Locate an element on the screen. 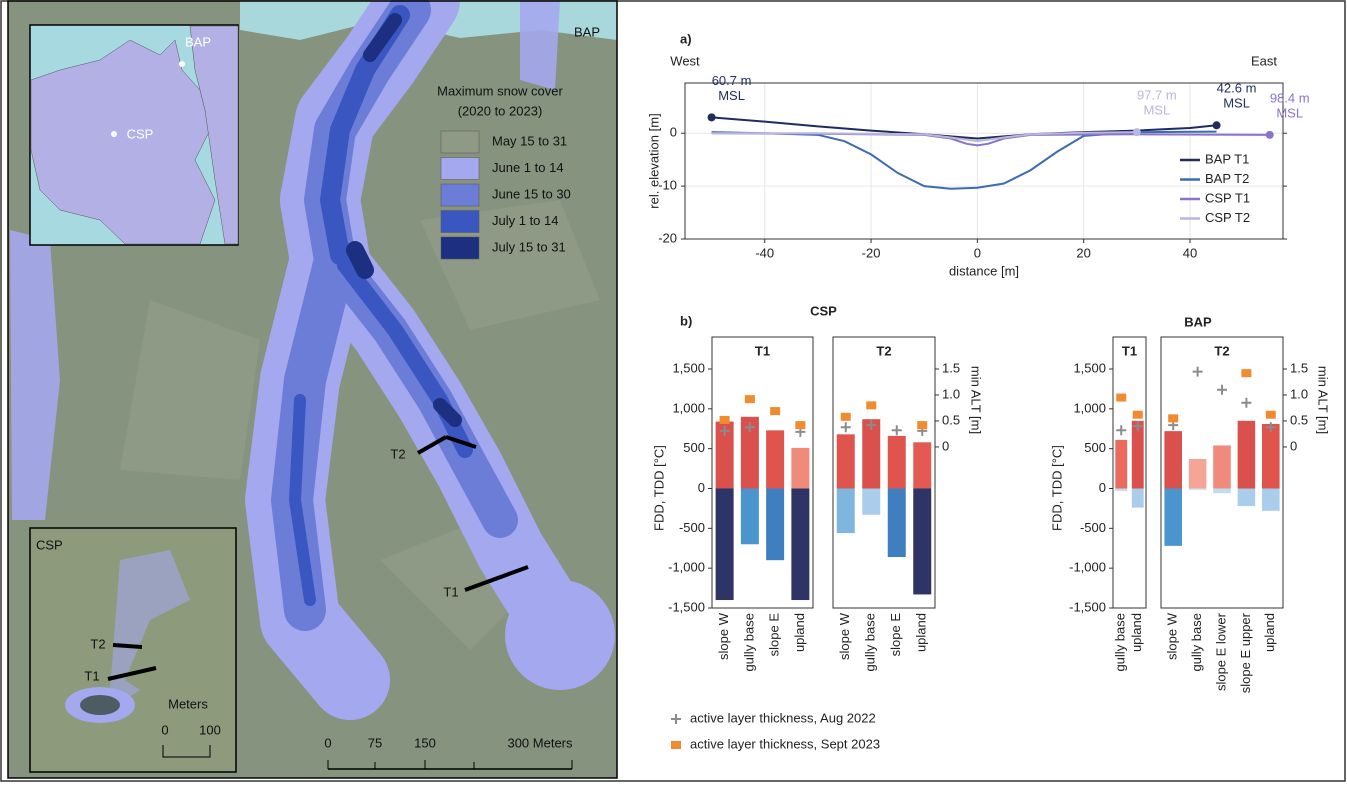 The height and width of the screenshot is (790, 1347). site-label: CSP is located at coordinates (140, 133).